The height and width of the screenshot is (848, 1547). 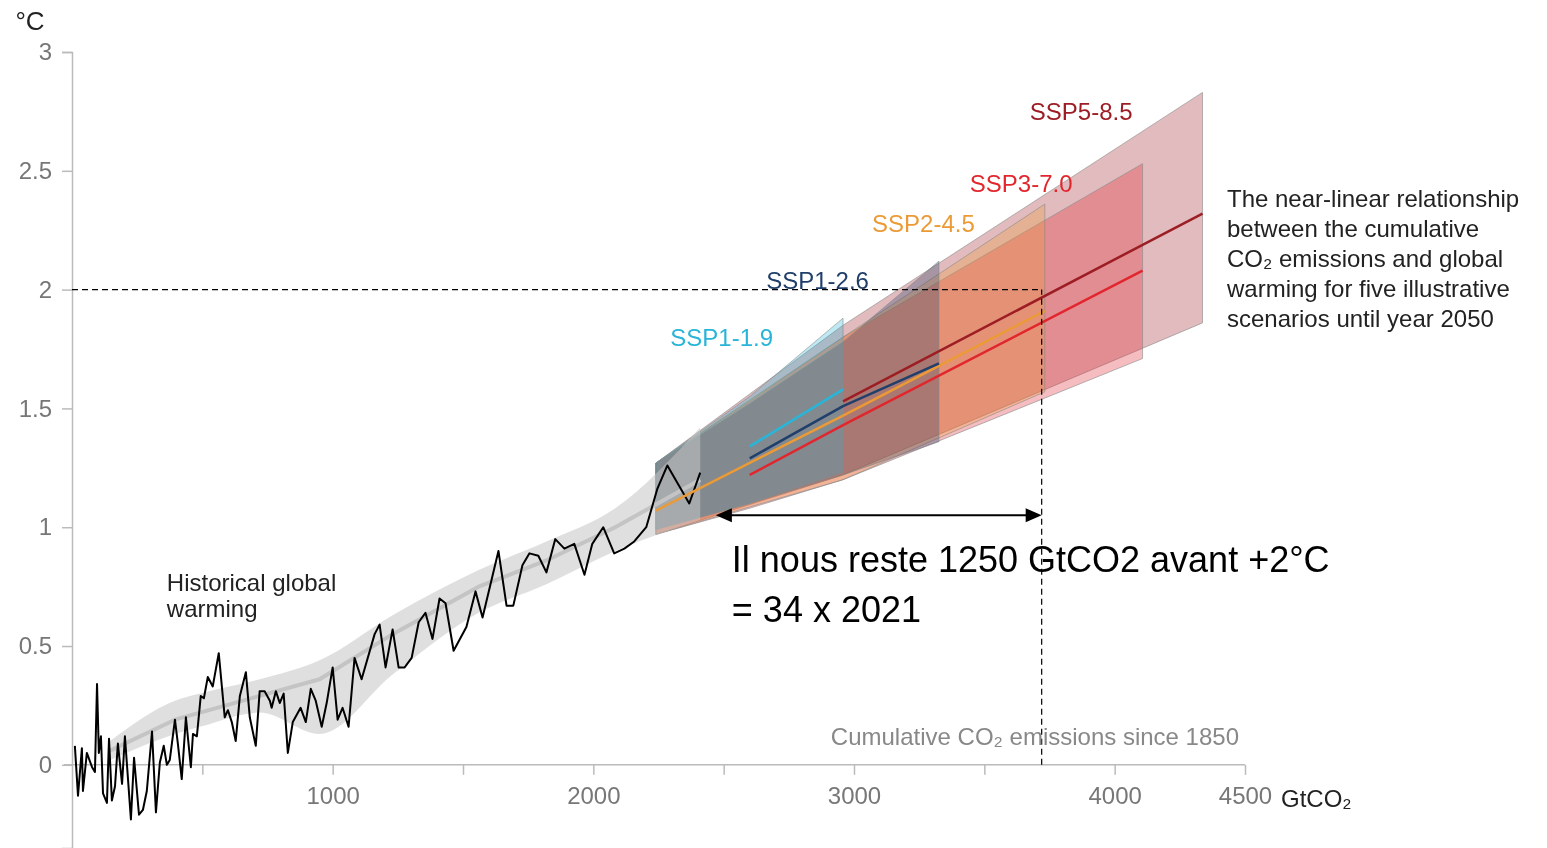 I want to click on annotation: Cumulative CO₂ emissions since 1850, so click(x=1034, y=736).